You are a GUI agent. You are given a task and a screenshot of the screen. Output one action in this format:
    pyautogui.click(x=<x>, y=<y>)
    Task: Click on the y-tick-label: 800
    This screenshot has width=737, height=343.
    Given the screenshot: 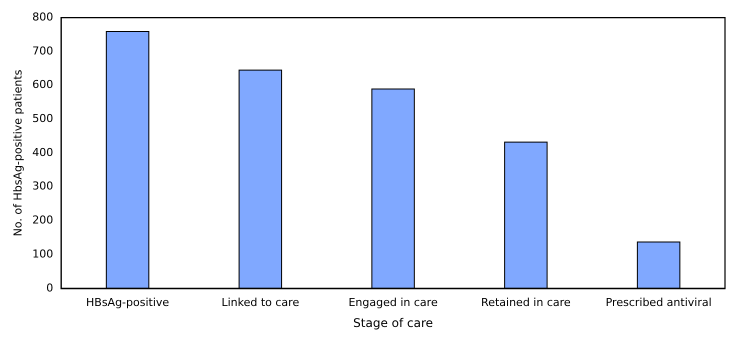 What is the action you would take?
    pyautogui.click(x=43, y=17)
    